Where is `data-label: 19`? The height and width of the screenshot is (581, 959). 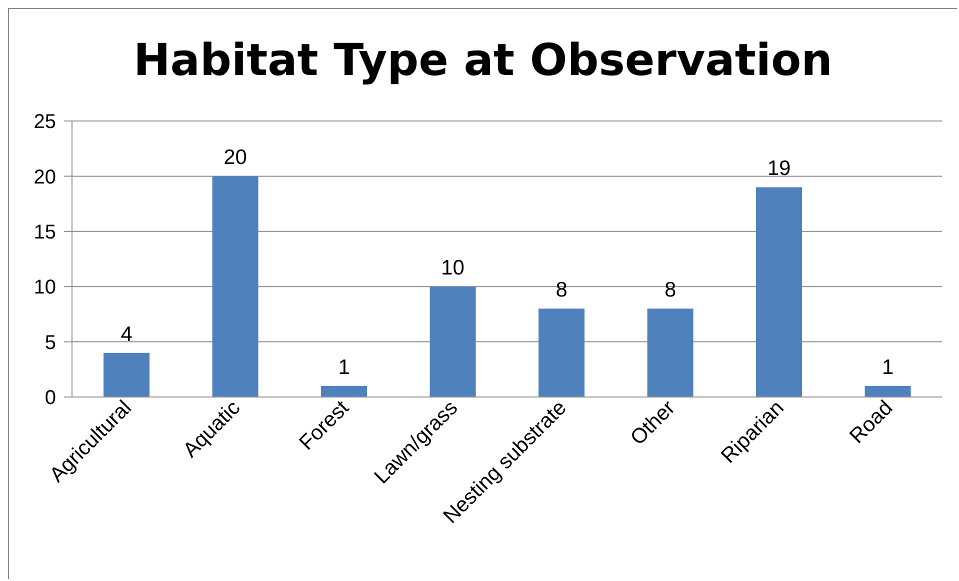
data-label: 19 is located at coordinates (779, 168).